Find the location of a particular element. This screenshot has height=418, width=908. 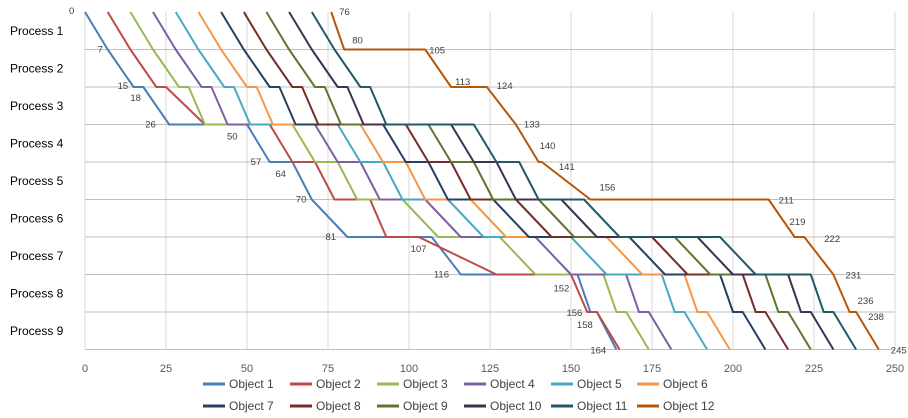

x-tick-75: 75 is located at coordinates (328, 369).